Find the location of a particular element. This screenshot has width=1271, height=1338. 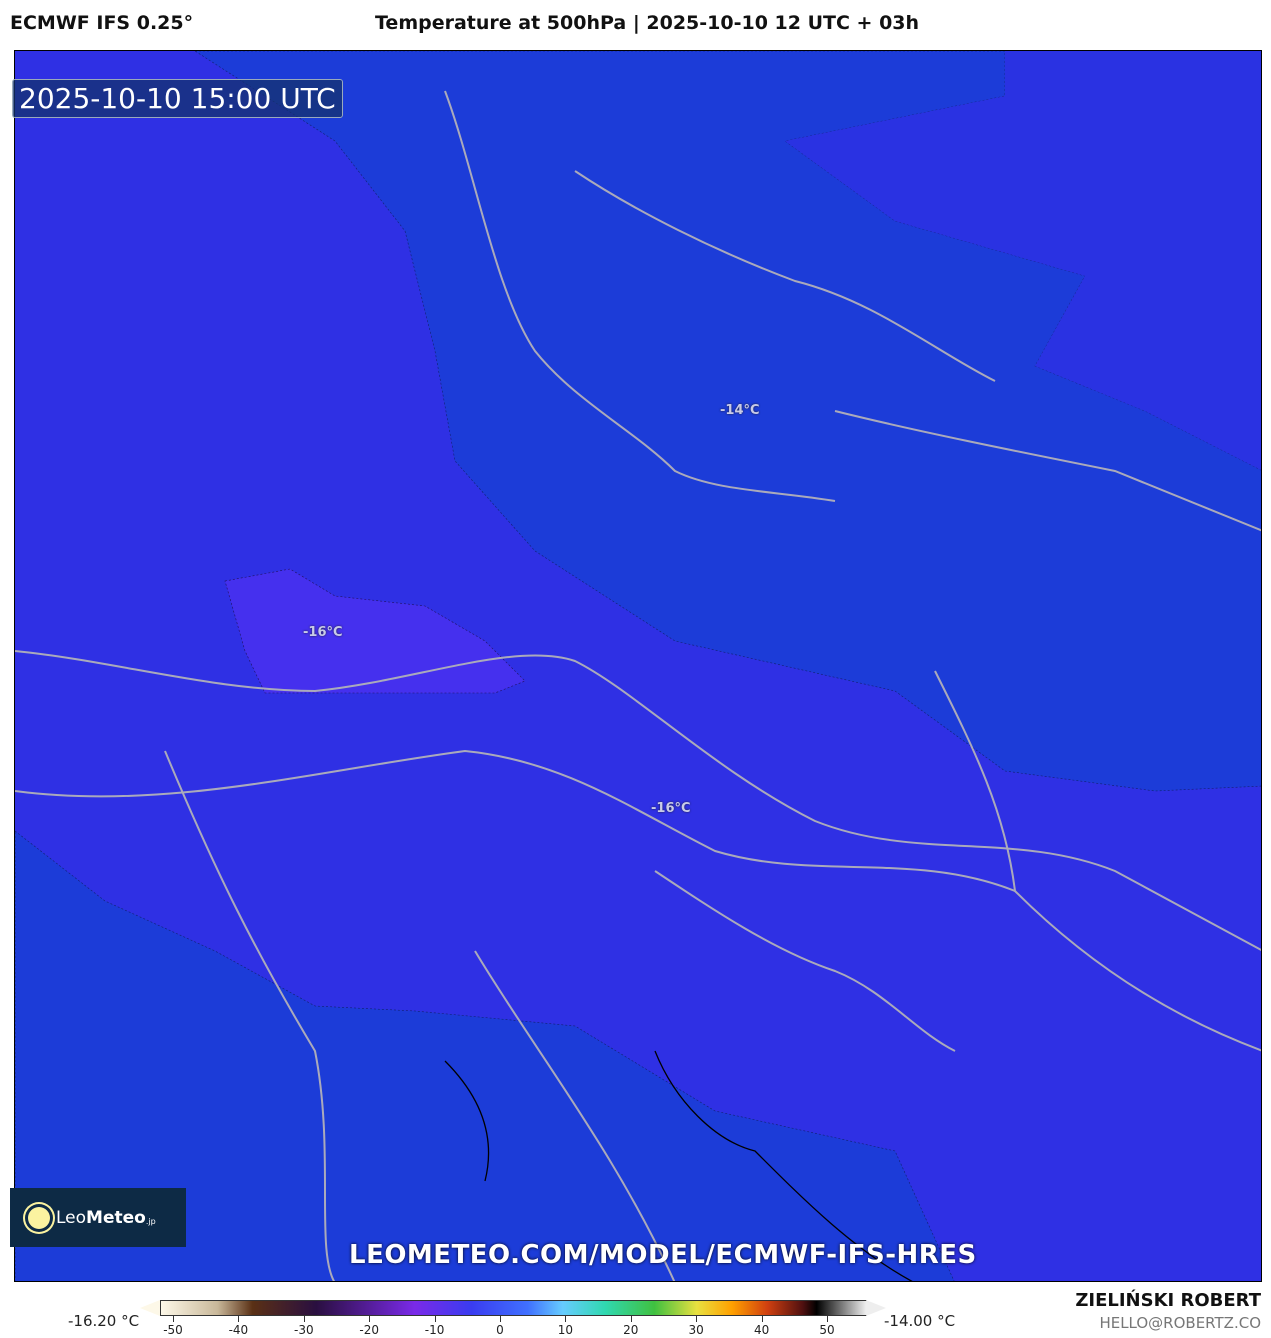

colorbar-tick-label: 20 is located at coordinates (631, 1330).